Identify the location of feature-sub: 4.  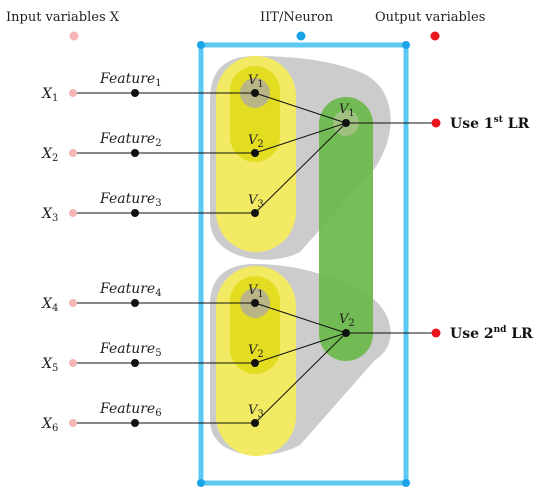
(158, 293).